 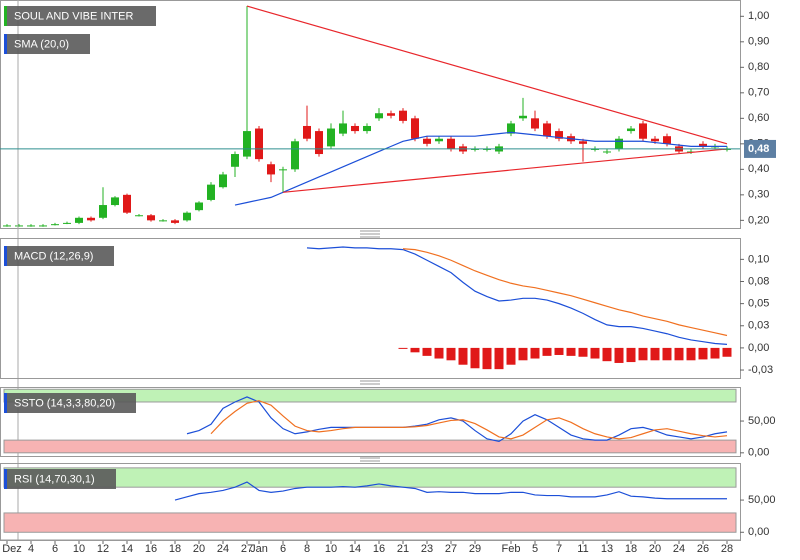 I want to click on panel-frame, so click(x=370, y=422).